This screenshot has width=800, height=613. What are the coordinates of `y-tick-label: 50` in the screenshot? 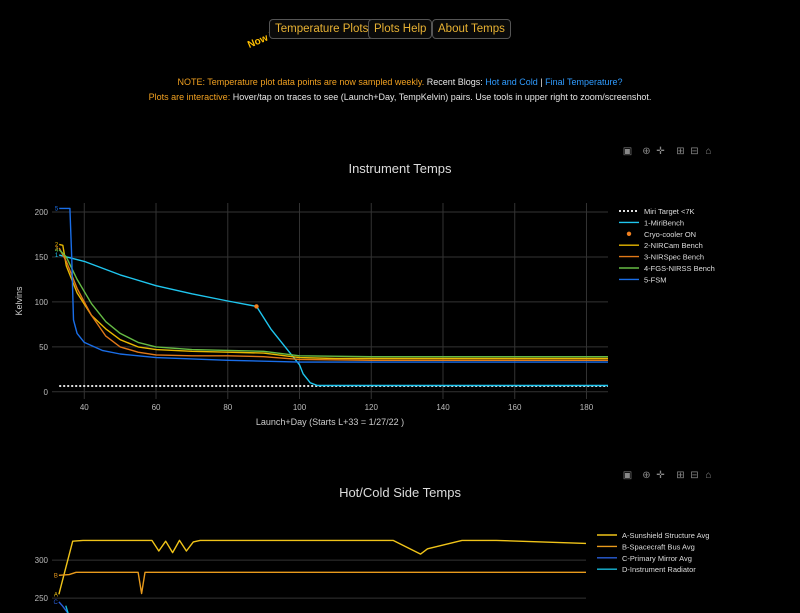 It's located at (43, 347).